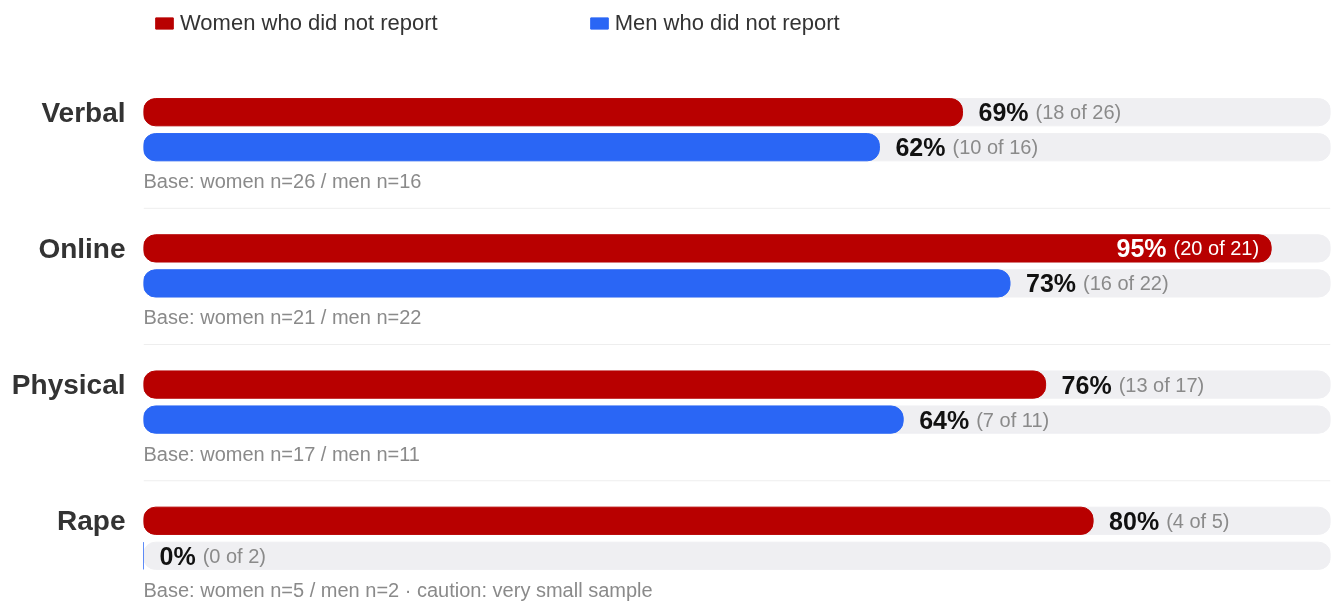 The height and width of the screenshot is (602, 1335). I want to click on annotation: Base: women n=21 / men n=22, so click(282, 317).